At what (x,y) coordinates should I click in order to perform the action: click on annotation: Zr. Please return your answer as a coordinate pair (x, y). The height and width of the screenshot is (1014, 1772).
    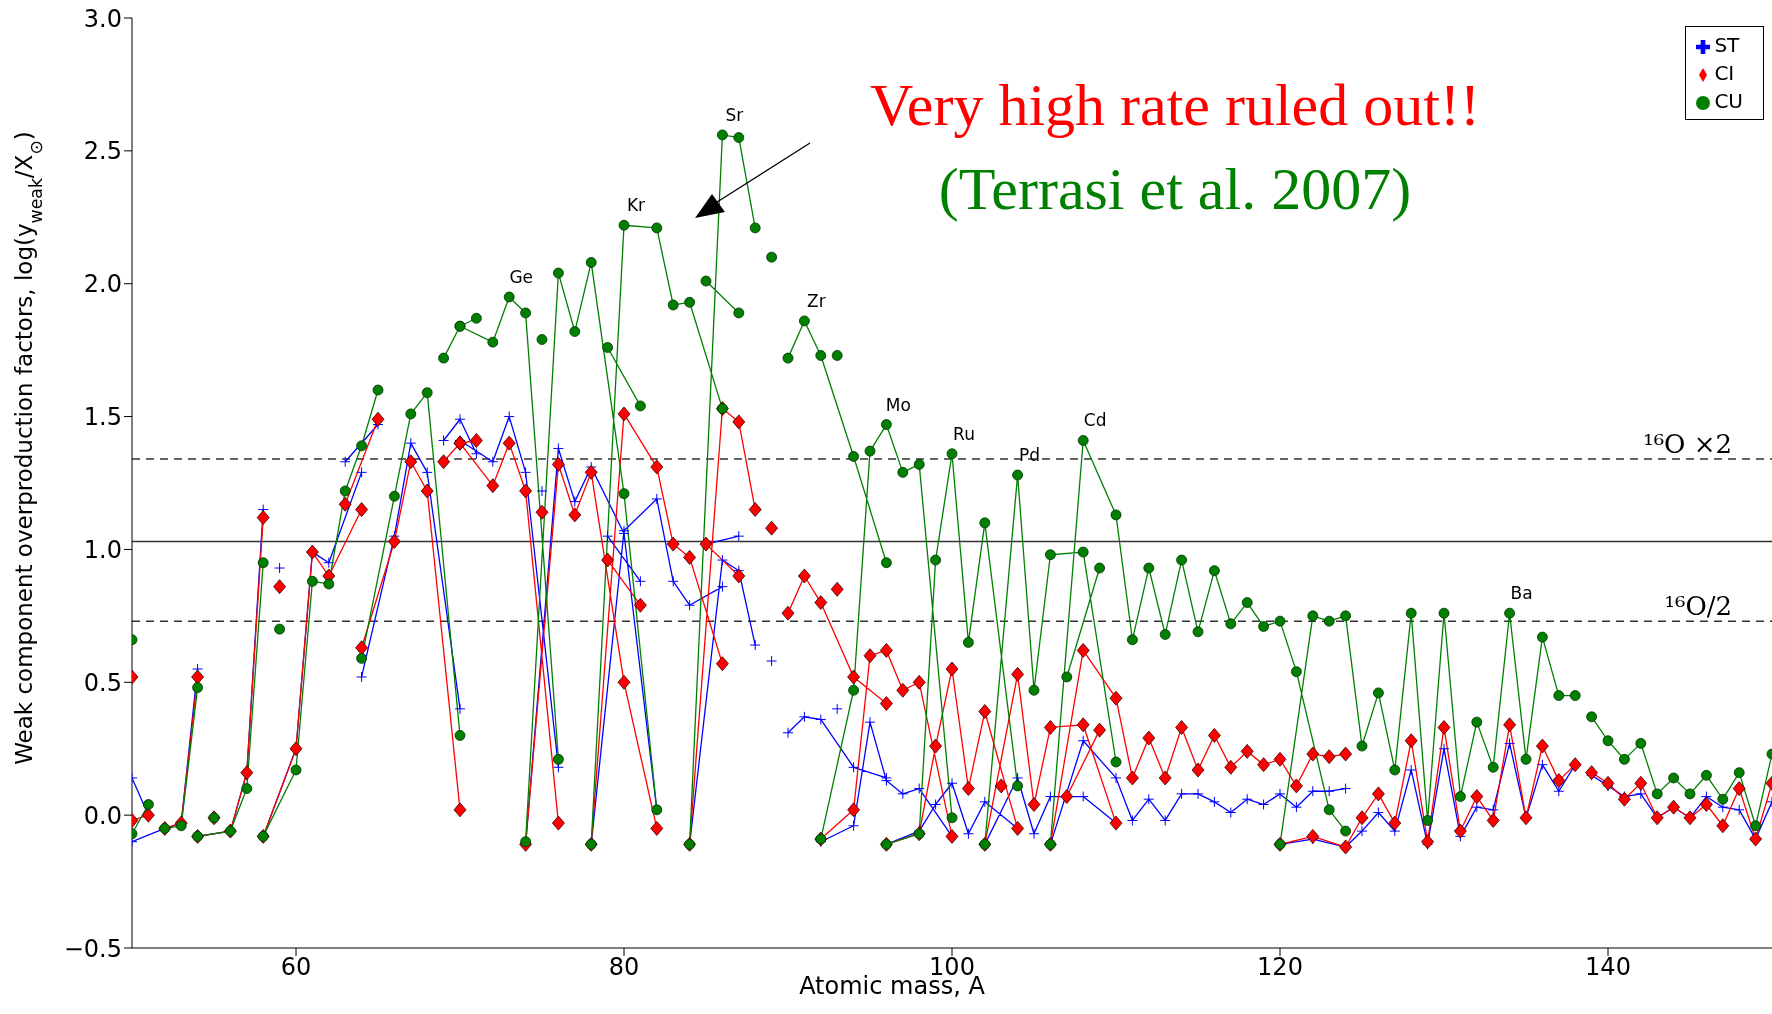
    Looking at the image, I should click on (816, 300).